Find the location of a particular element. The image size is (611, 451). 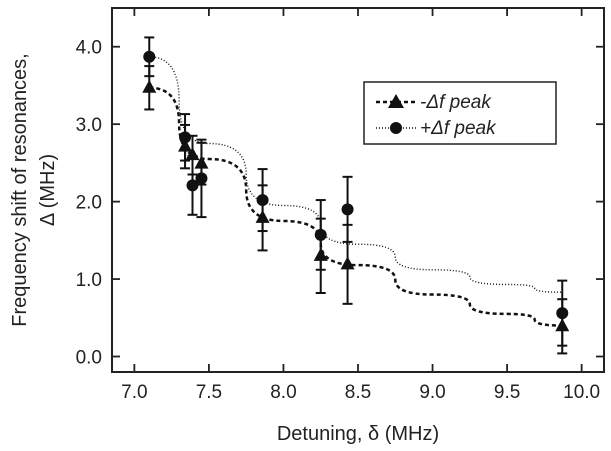

x-tick-label-0: 7.0 is located at coordinates (134, 392).